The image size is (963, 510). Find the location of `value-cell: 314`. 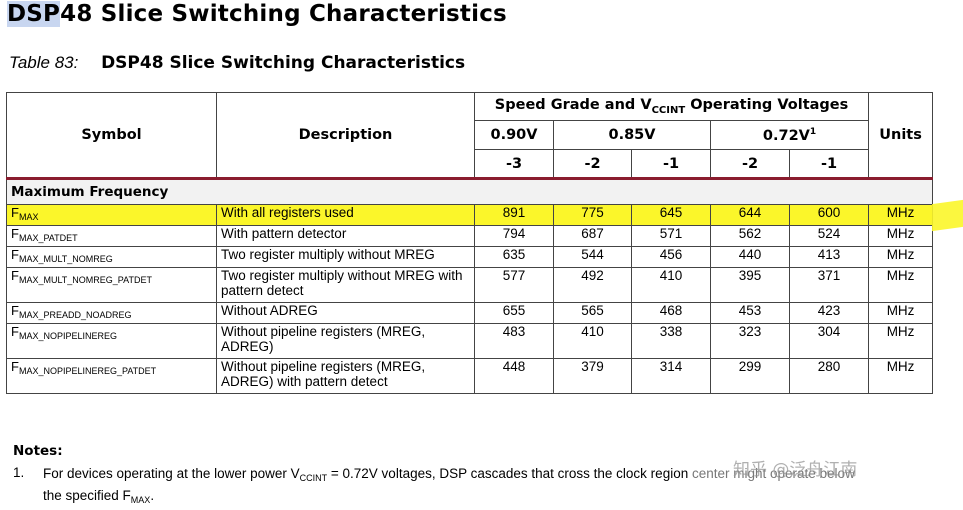

value-cell: 314 is located at coordinates (671, 376).